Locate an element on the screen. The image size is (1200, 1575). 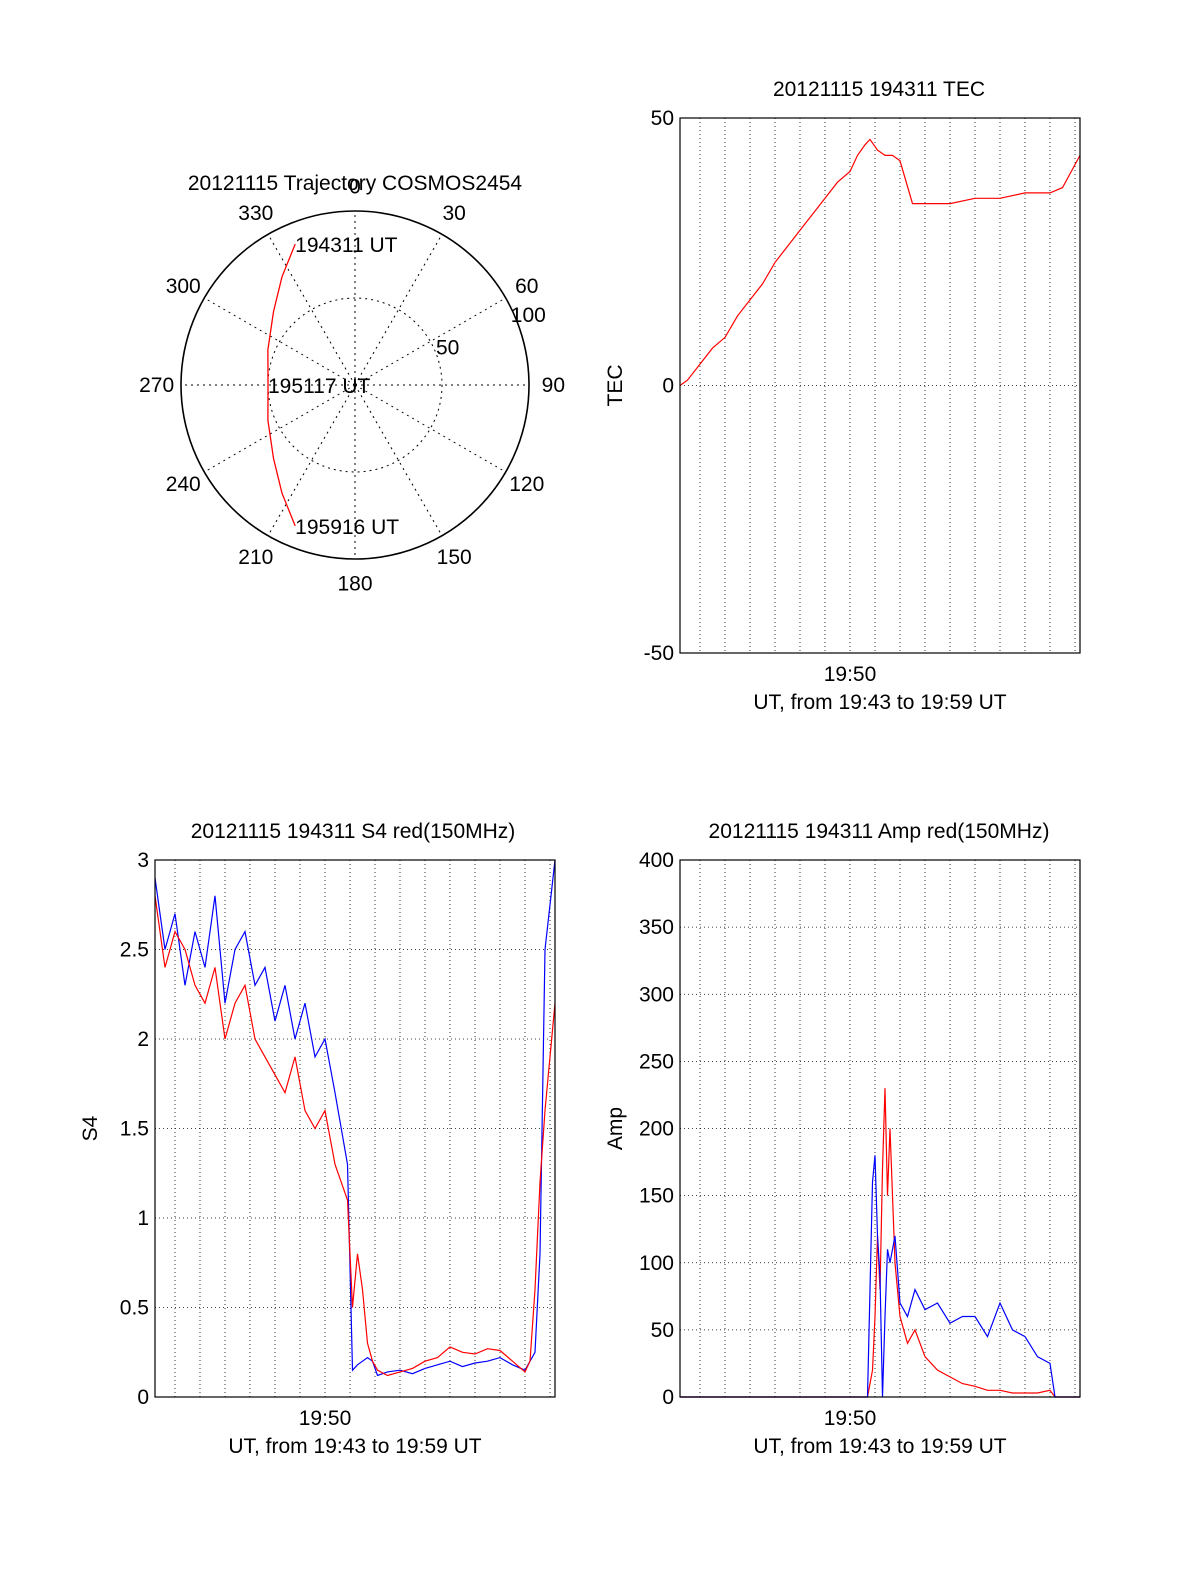
amp-x-label: UT, from 19:43 to 19:59 UT is located at coordinates (879, 1446).